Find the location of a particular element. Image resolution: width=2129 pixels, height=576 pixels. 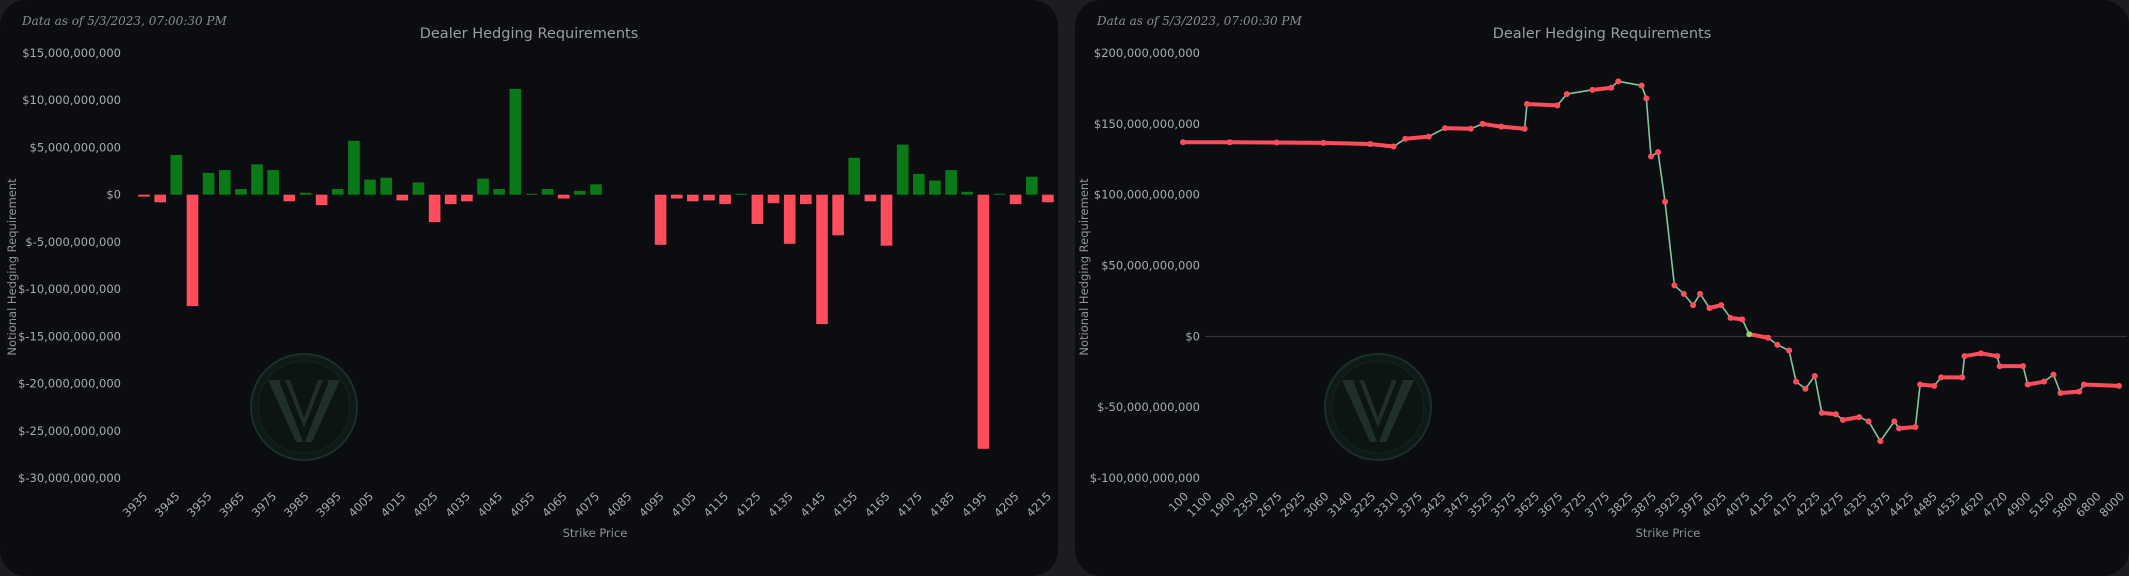

y-tick-label: $50,000,000,000 is located at coordinates (1150, 266).